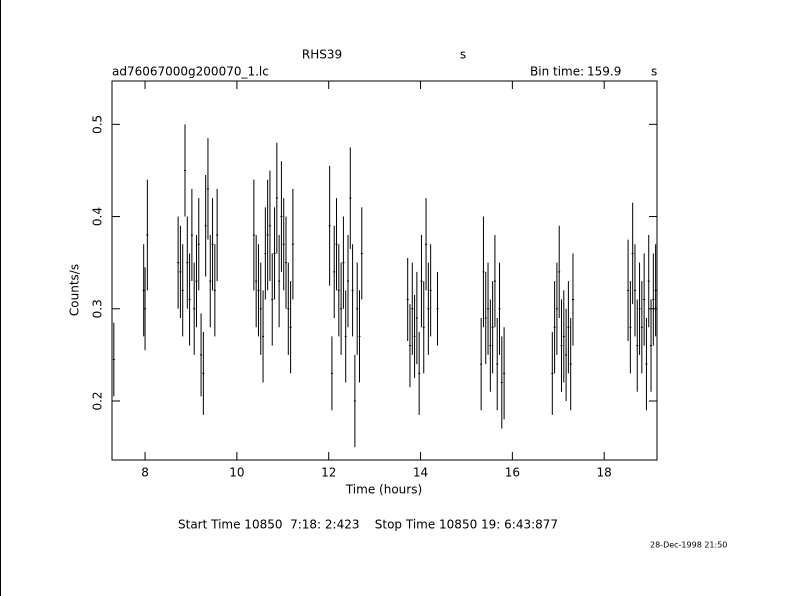 This screenshot has width=790, height=596. I want to click on x-tick-label: 8, so click(145, 473).